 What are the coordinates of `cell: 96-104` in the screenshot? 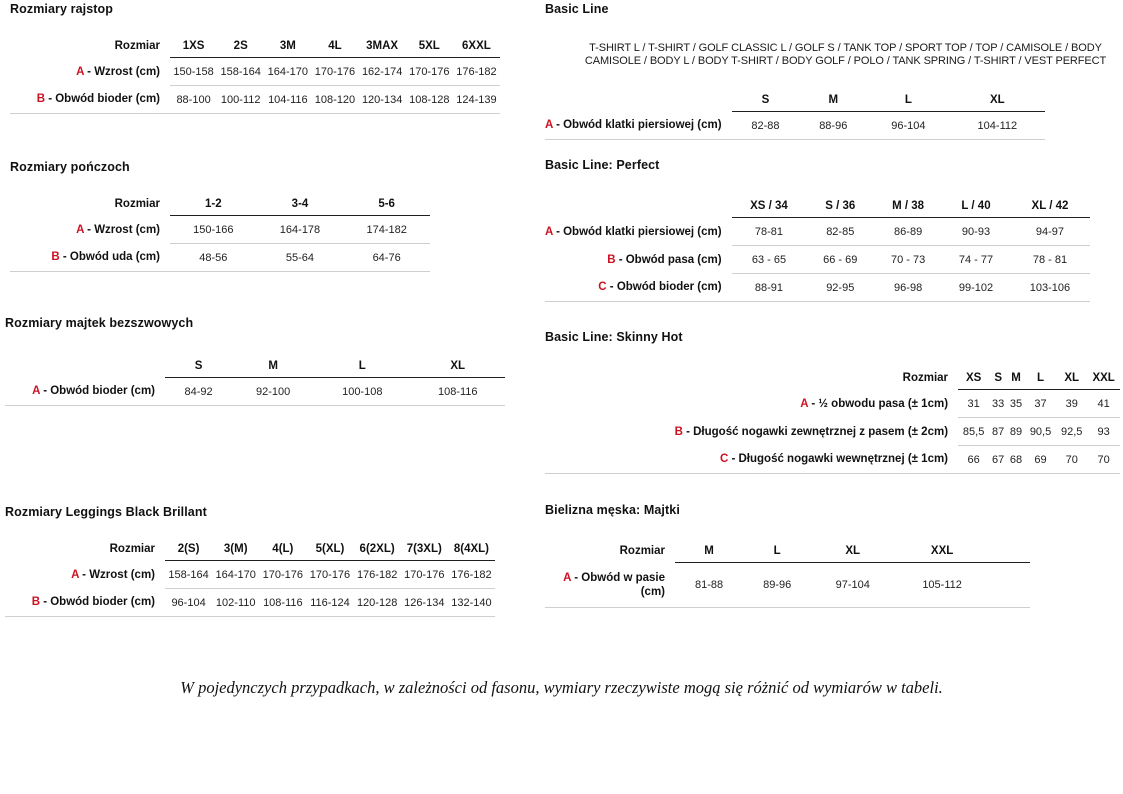 It's located at (189, 602).